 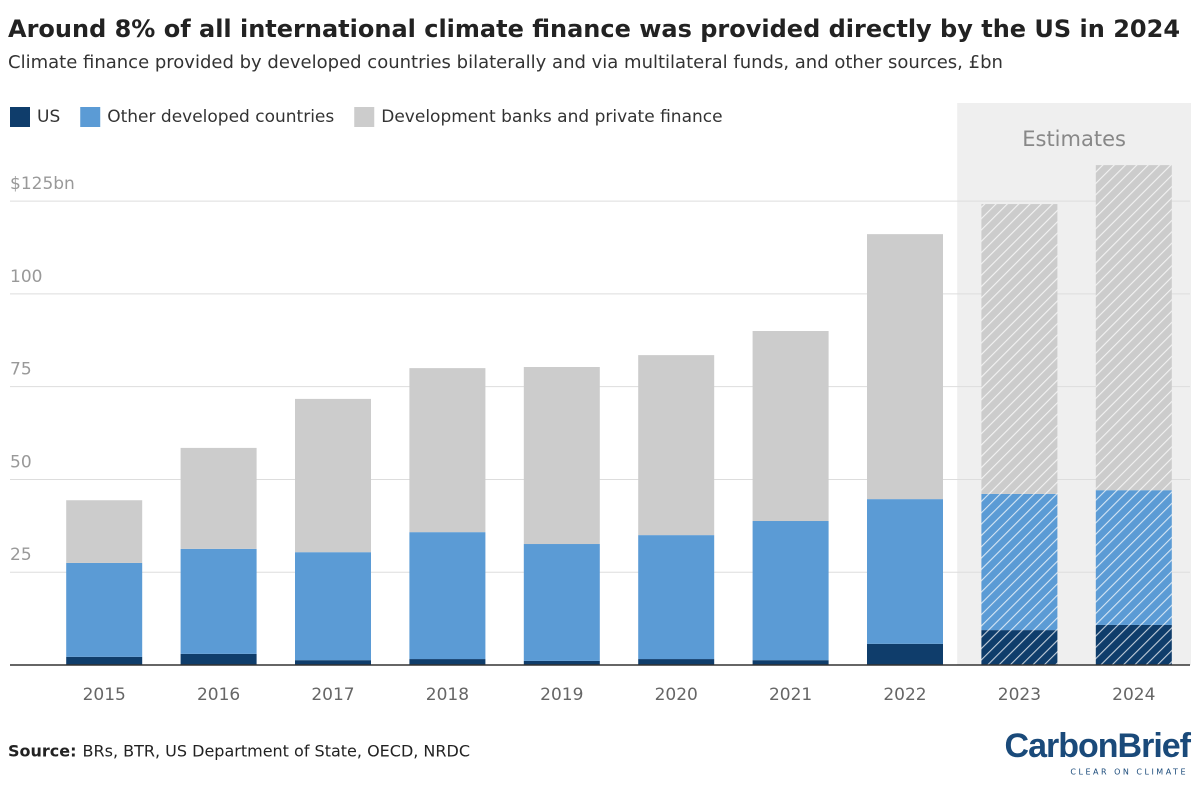 I want to click on x-tick-label: 2017, so click(x=332, y=695).